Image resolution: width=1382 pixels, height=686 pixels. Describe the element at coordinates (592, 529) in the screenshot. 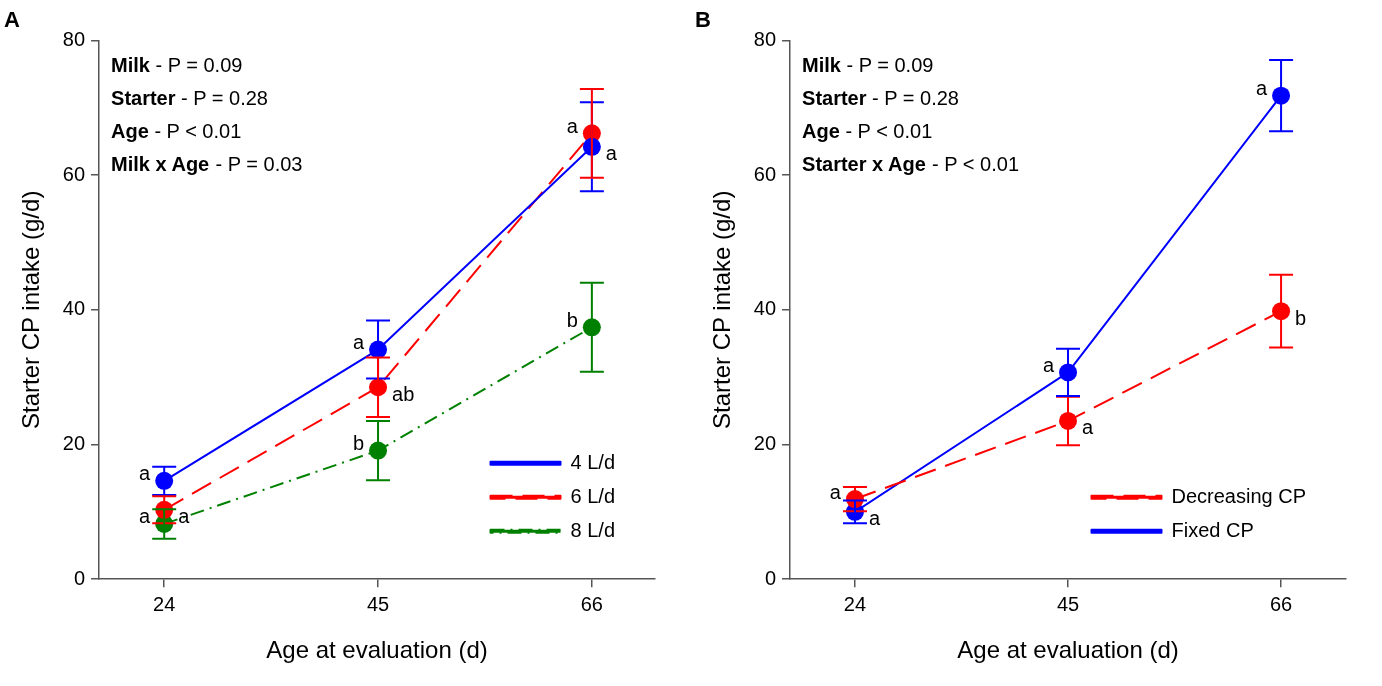

I see `legend-label: 8 L/d` at that location.